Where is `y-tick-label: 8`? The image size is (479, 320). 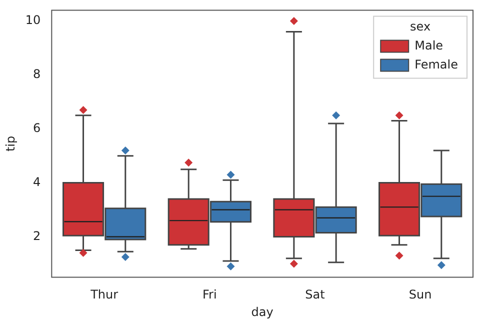
y-tick-label: 8 is located at coordinates (37, 74).